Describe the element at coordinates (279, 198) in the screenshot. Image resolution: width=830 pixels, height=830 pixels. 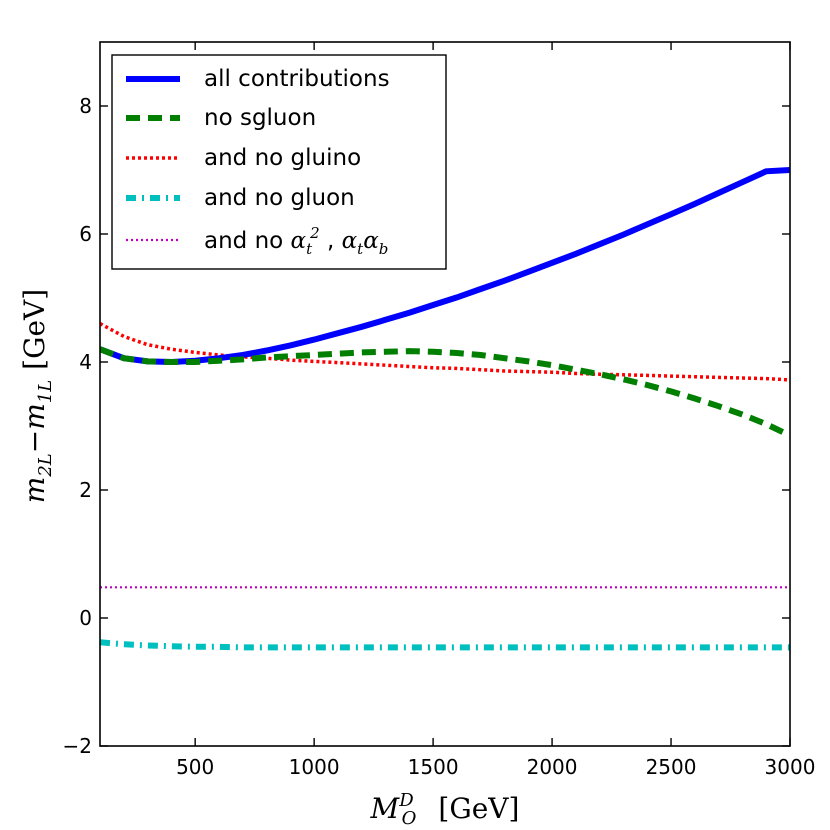
I see `legend-label-no-gluon: and no gluon` at that location.